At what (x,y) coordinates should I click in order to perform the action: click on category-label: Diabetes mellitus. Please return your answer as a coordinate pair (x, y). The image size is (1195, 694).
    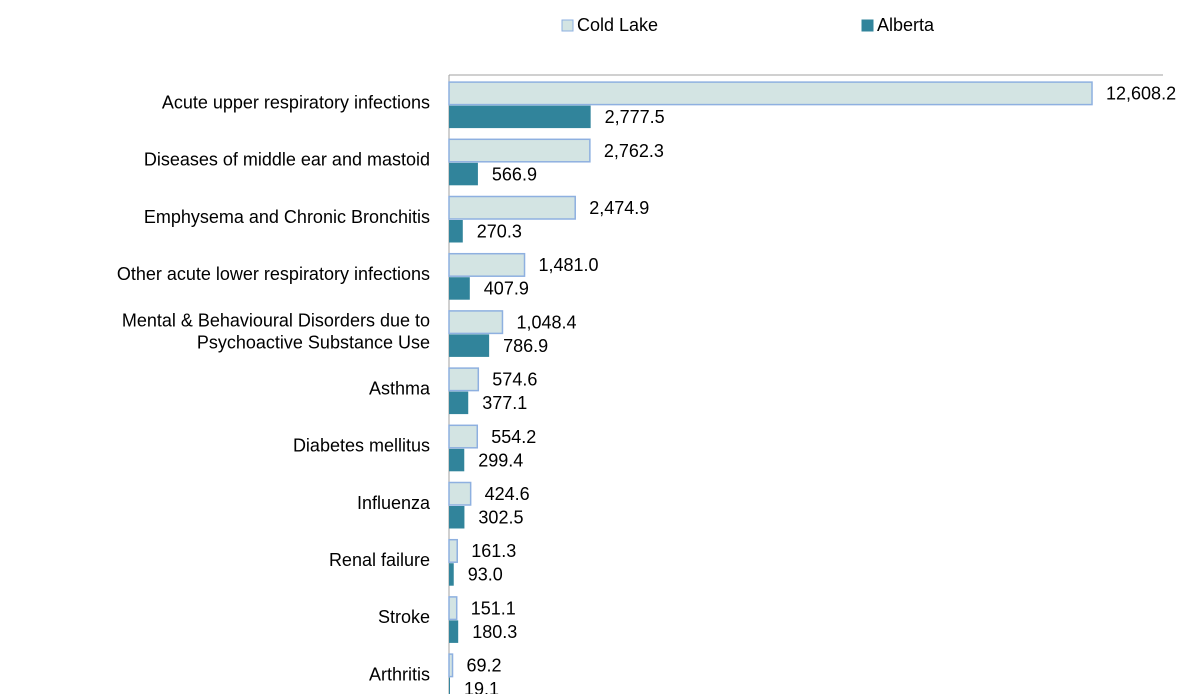
    Looking at the image, I should click on (361, 446).